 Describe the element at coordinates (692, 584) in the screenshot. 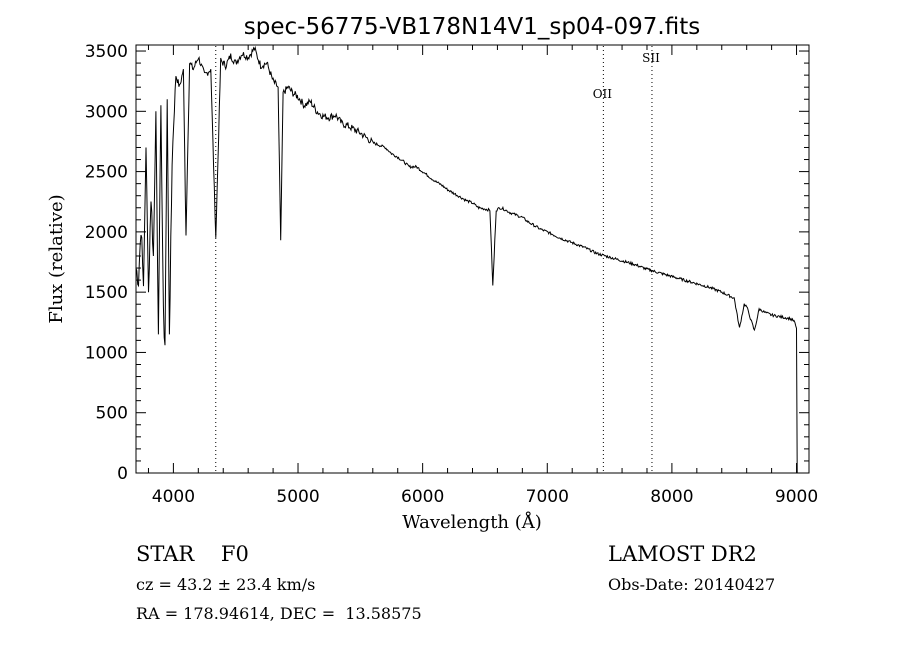

I see `obs-date-text: Obs-Date: 20140427` at that location.